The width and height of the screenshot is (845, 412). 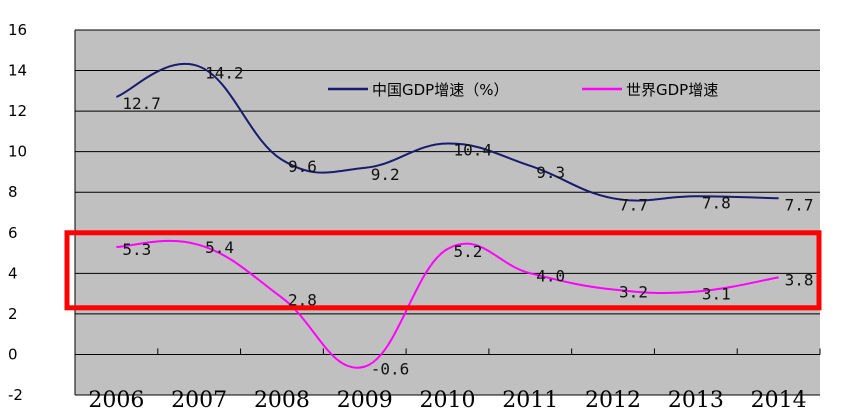 I want to click on data-label: 3.2, so click(x=633, y=292).